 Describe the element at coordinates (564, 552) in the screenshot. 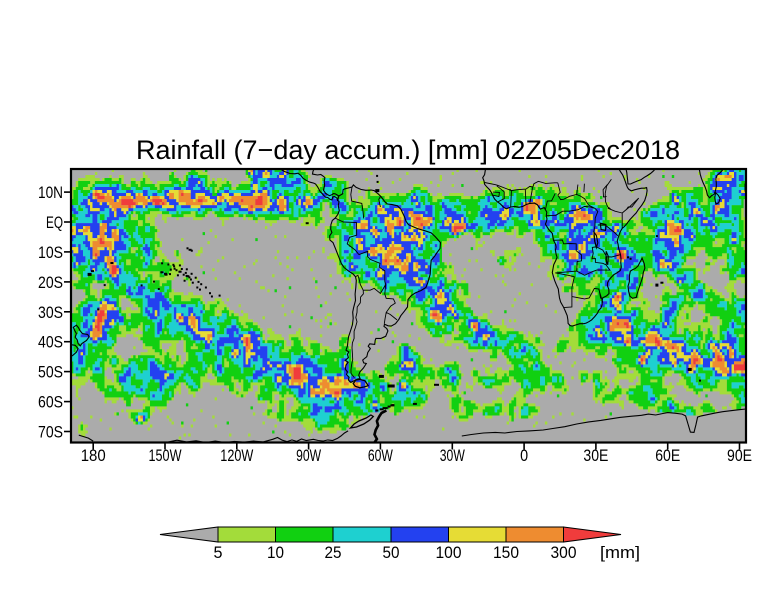

I see `svg-text: 300` at that location.